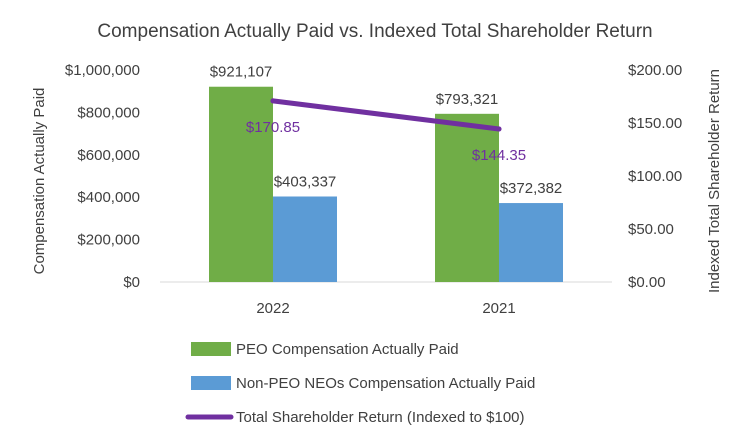 Image resolution: width=750 pixels, height=445 pixels. Describe the element at coordinates (655, 70) in the screenshot. I see `y2-tick-label: $200.00` at that location.